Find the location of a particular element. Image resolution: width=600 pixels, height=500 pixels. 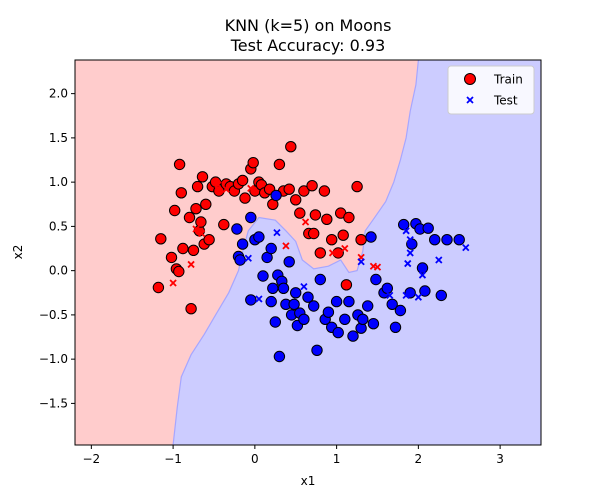

x-tick-label: 3 is located at coordinates (500, 459).